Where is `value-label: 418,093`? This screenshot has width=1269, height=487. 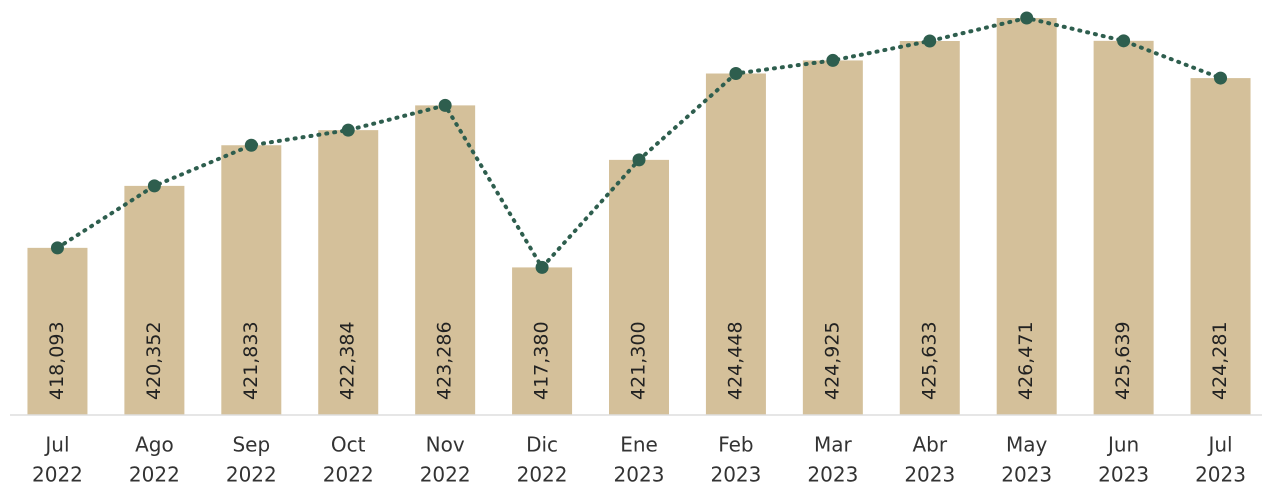 value-label: 418,093 is located at coordinates (57, 360).